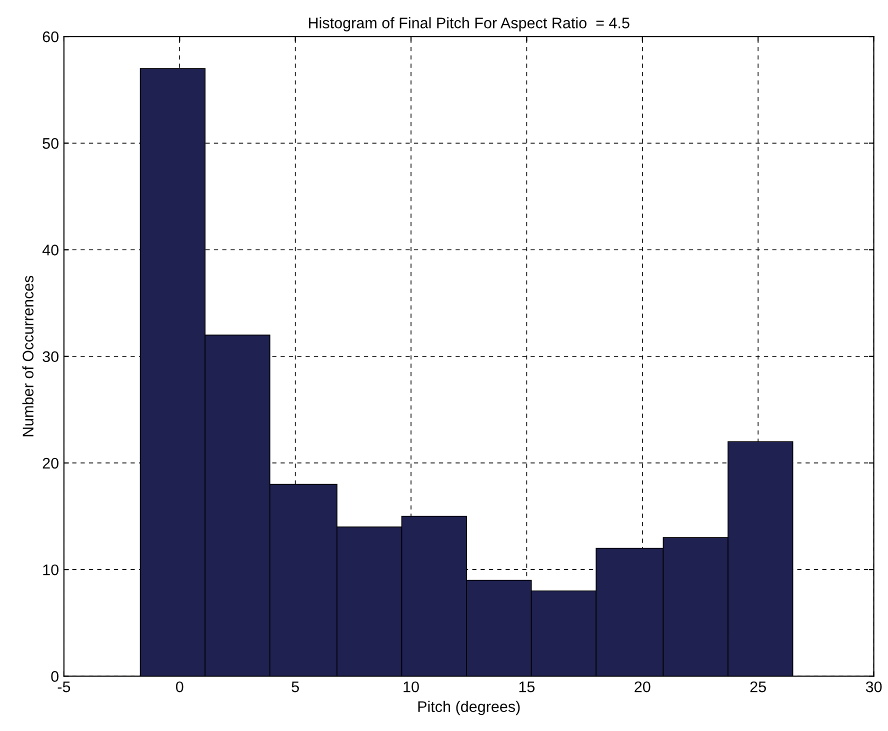 The width and height of the screenshot is (888, 731). What do you see at coordinates (527, 687) in the screenshot?
I see `x-tick-label: 15` at bounding box center [527, 687].